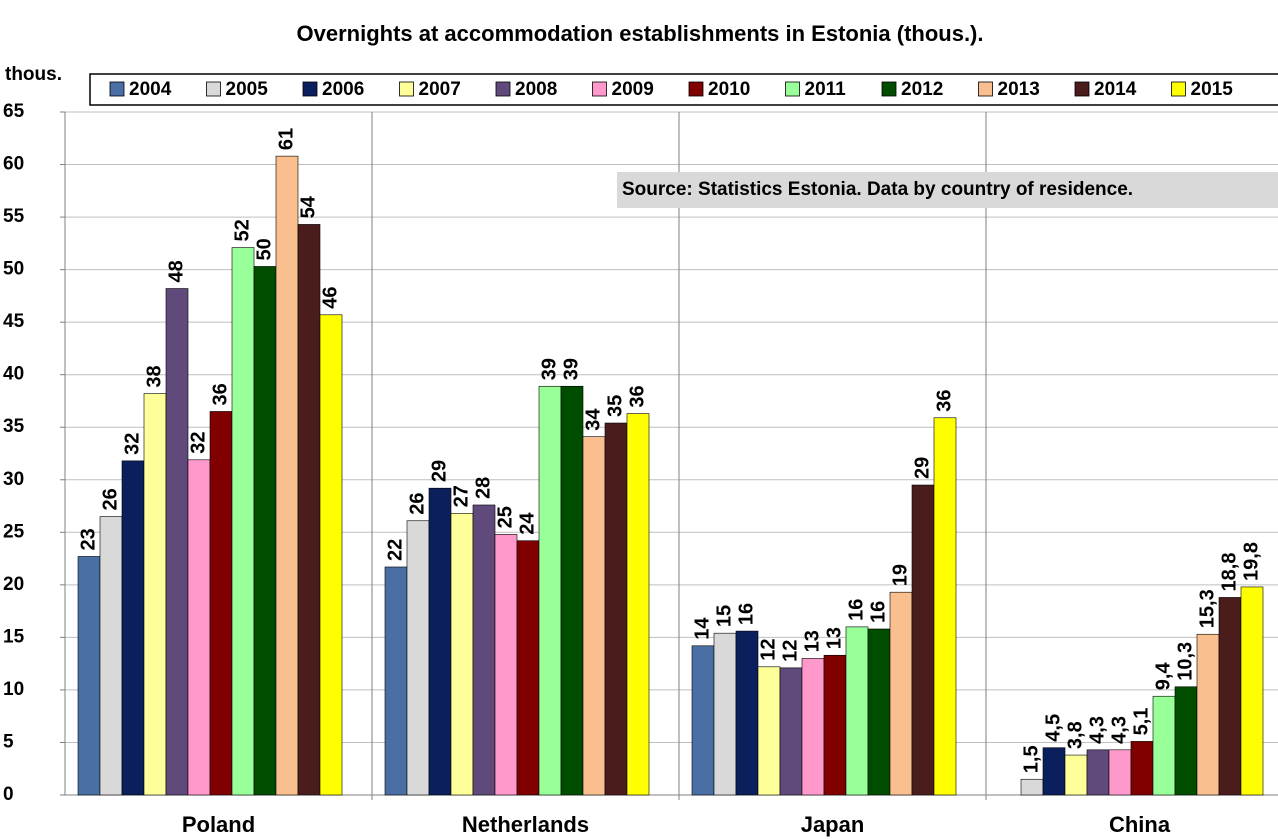  What do you see at coordinates (218, 824) in the screenshot?
I see `x-tick-label: Poland` at bounding box center [218, 824].